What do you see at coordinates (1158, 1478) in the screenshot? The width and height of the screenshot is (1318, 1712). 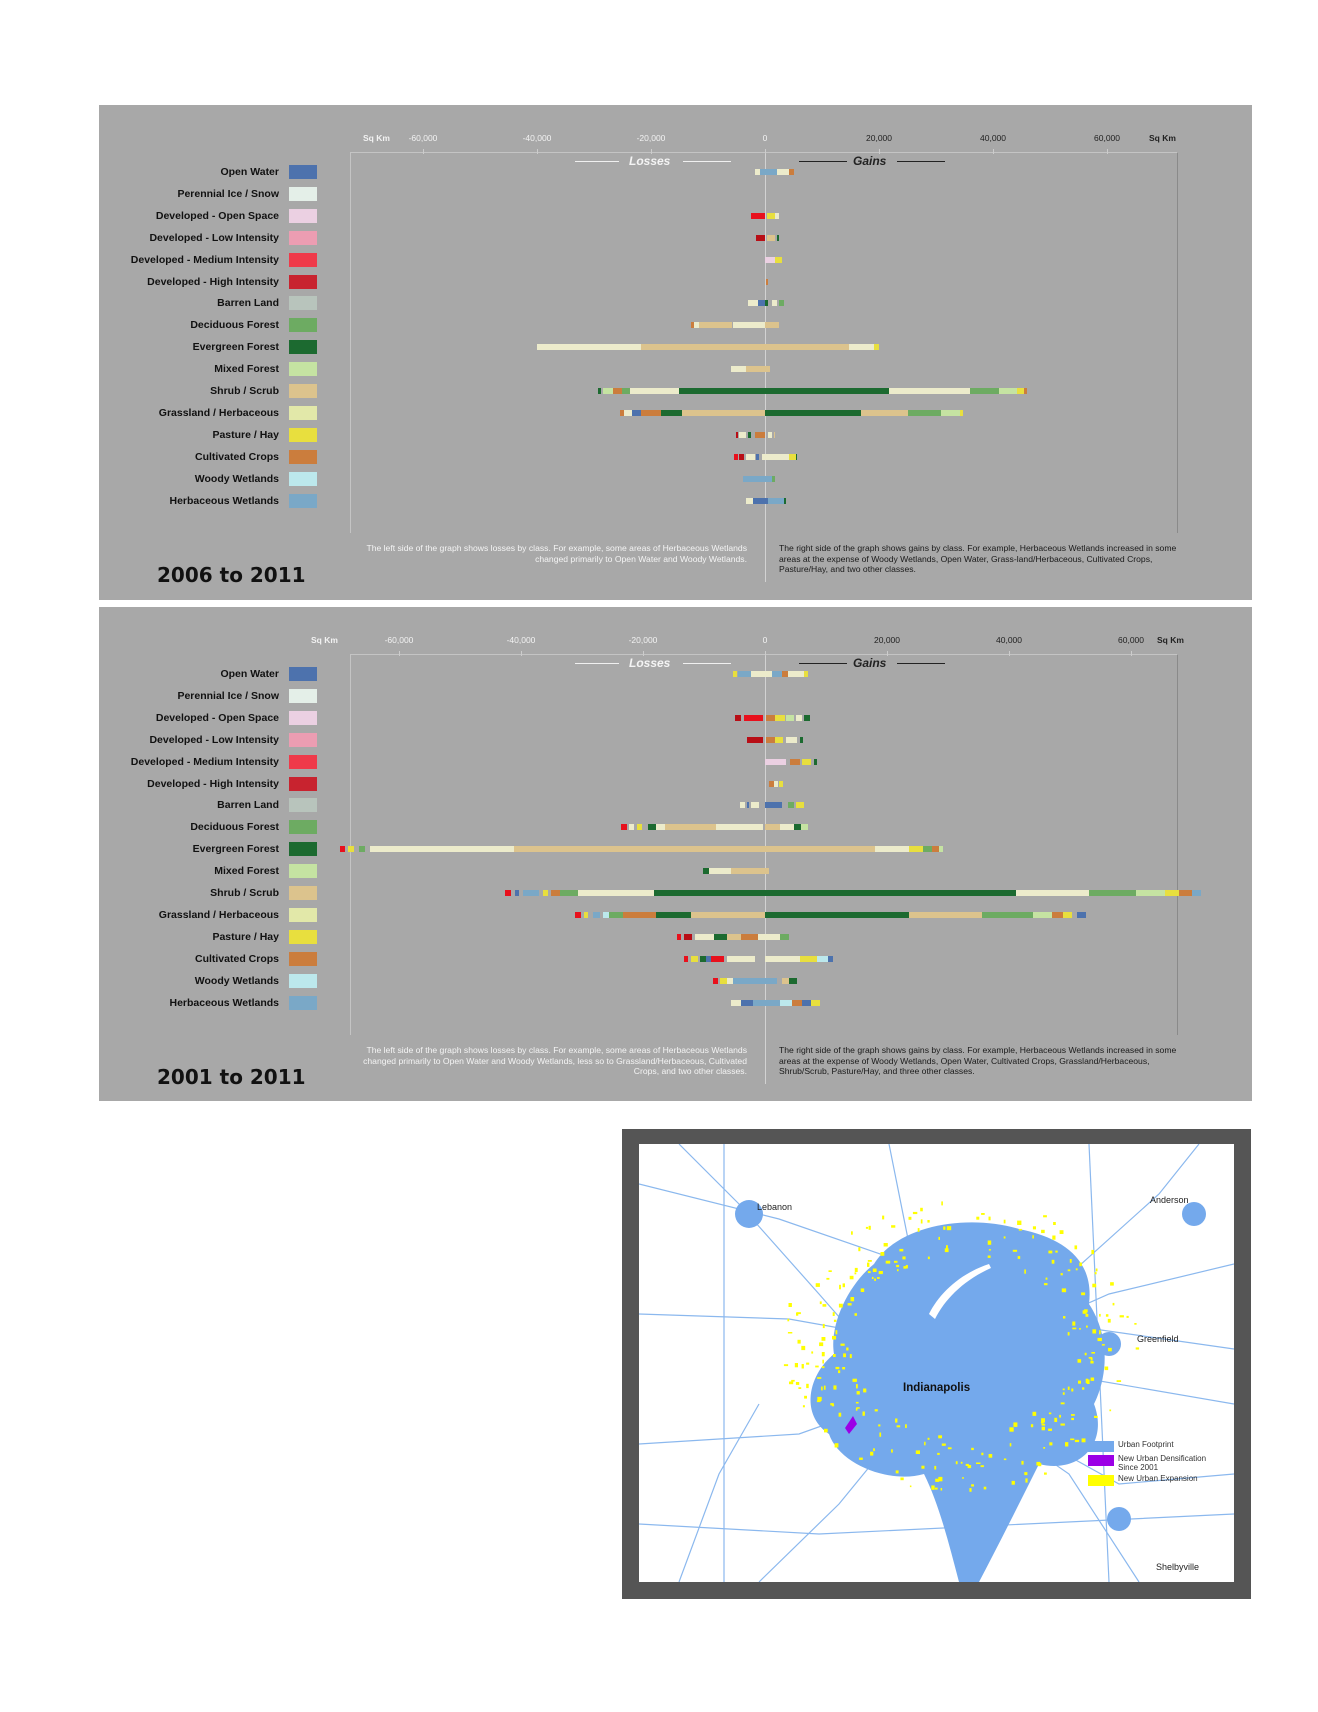 I see `legend-label: New Urban Expansion` at bounding box center [1158, 1478].